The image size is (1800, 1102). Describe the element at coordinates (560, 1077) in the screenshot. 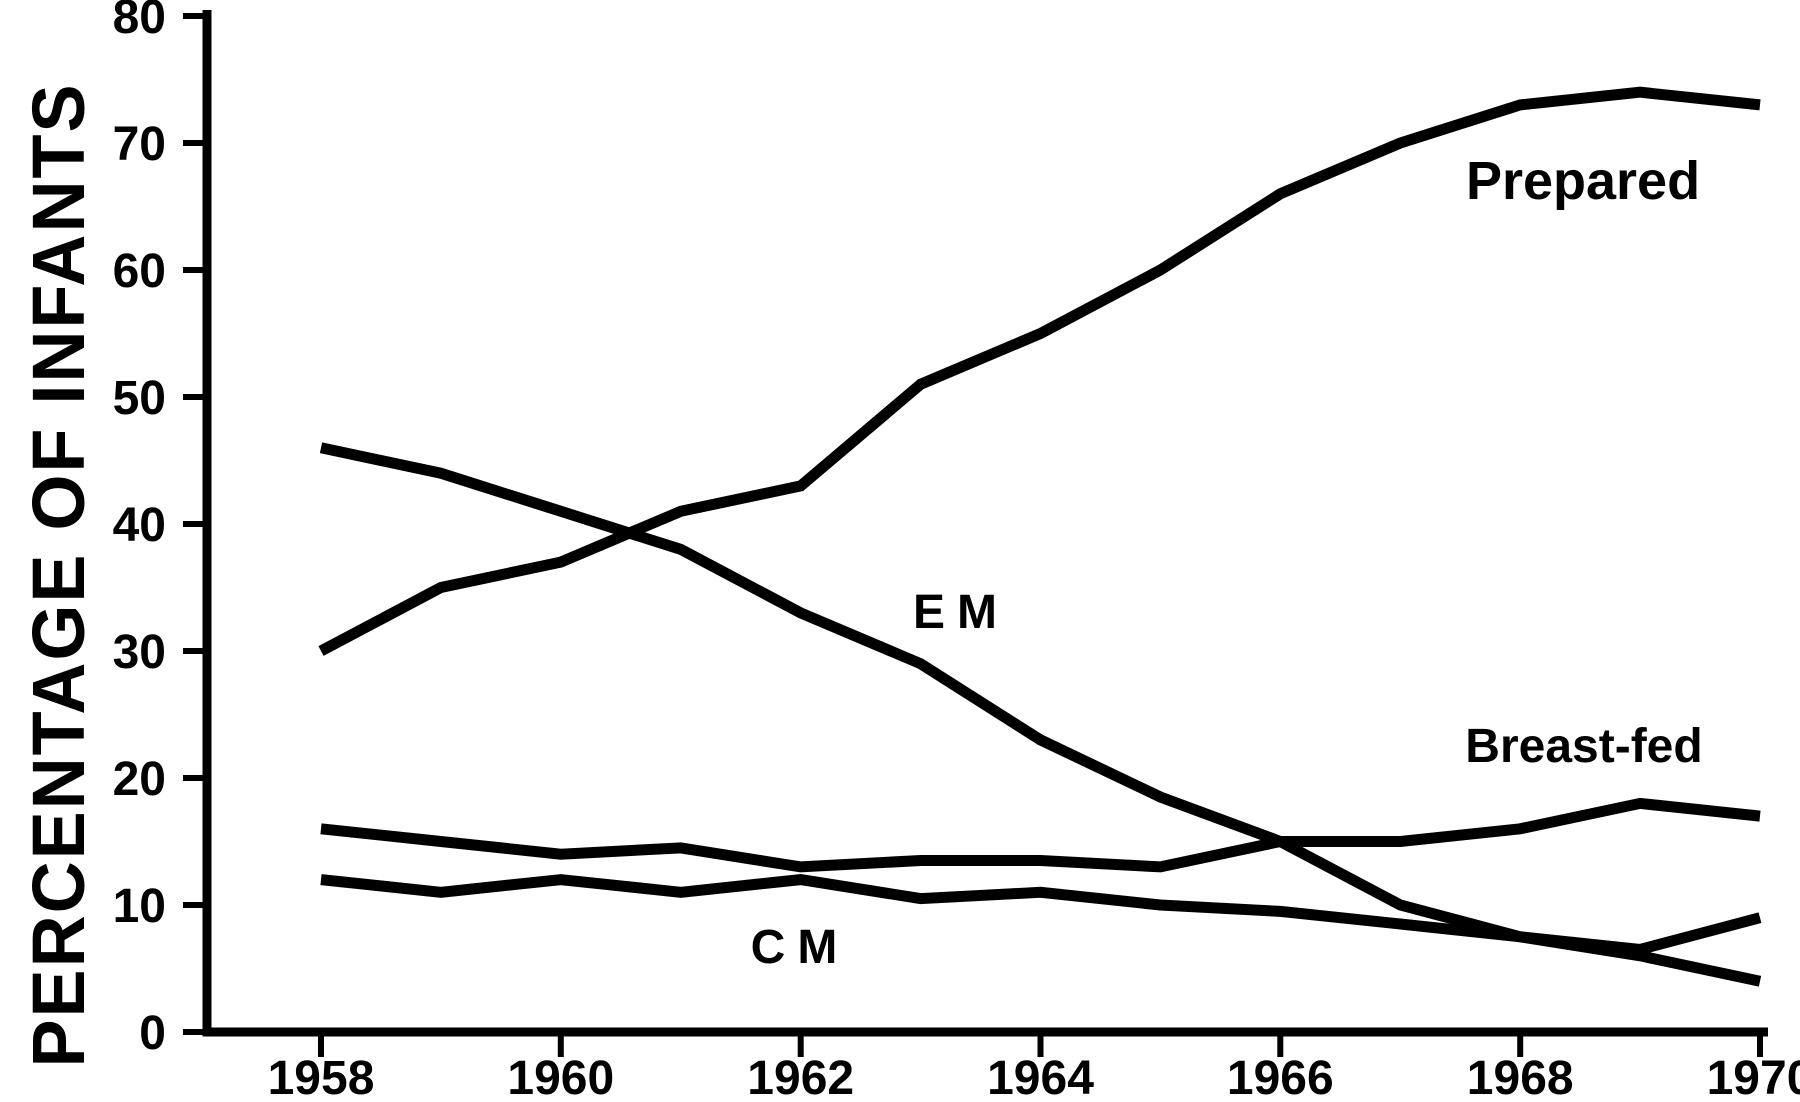

I see `x-tick-label: 1960` at that location.